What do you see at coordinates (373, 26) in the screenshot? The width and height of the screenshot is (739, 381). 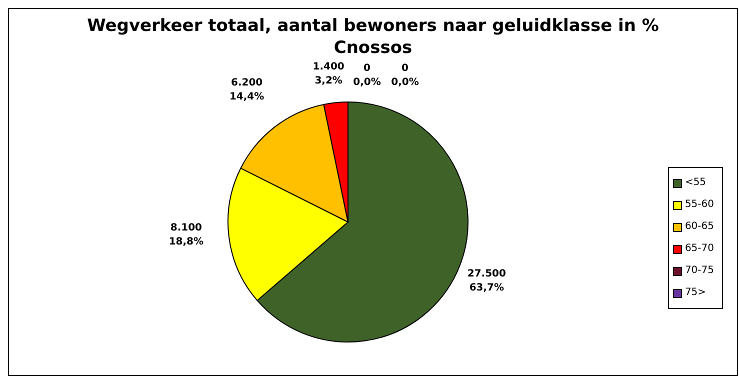 I see `chart-title: Wegverkeer totaal, aantal bewoners naar geluidklasse in %` at bounding box center [373, 26].